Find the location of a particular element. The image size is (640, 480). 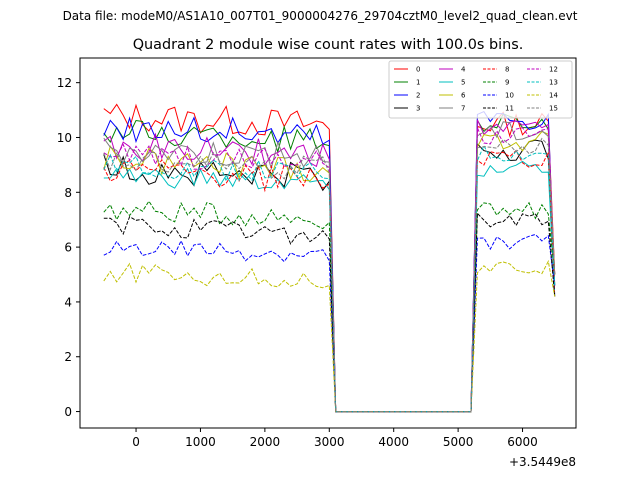

y-tick-label: 0 is located at coordinates (68, 412).